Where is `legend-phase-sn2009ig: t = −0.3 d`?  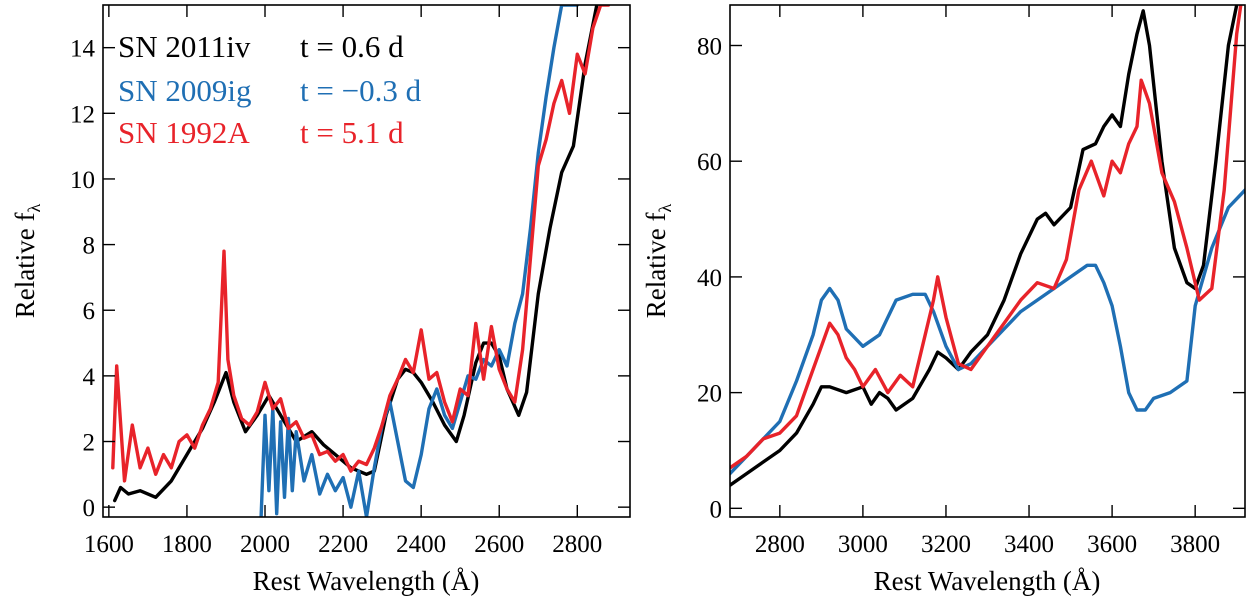
legend-phase-sn2009ig: t = −0.3 d is located at coordinates (361, 90).